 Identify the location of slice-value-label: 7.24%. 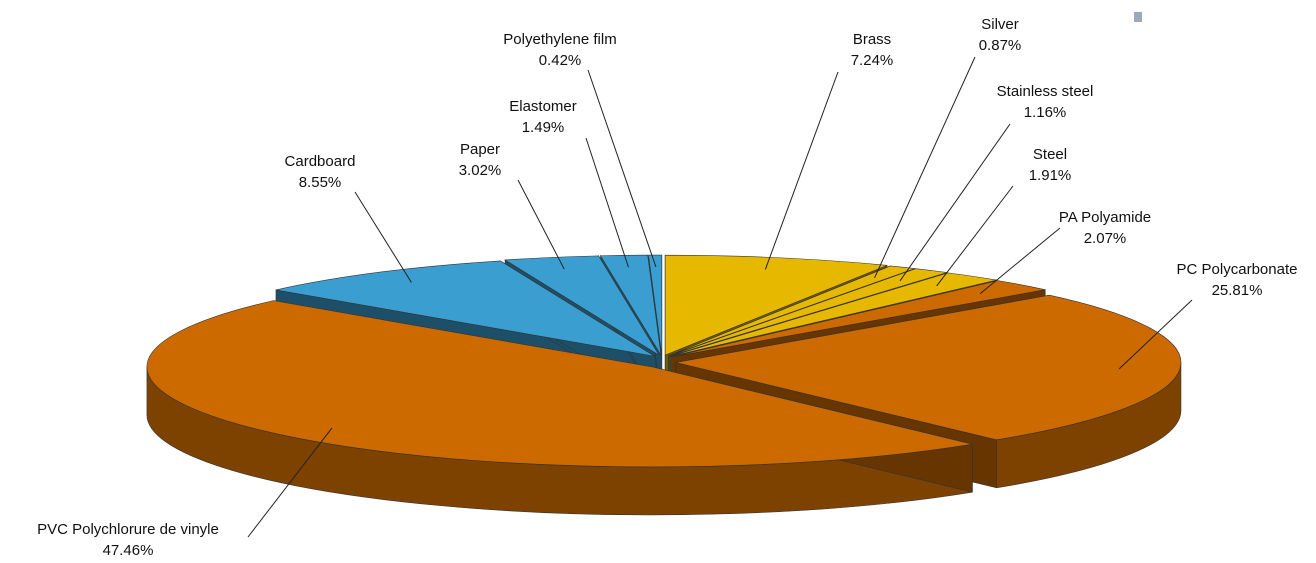
(872, 60).